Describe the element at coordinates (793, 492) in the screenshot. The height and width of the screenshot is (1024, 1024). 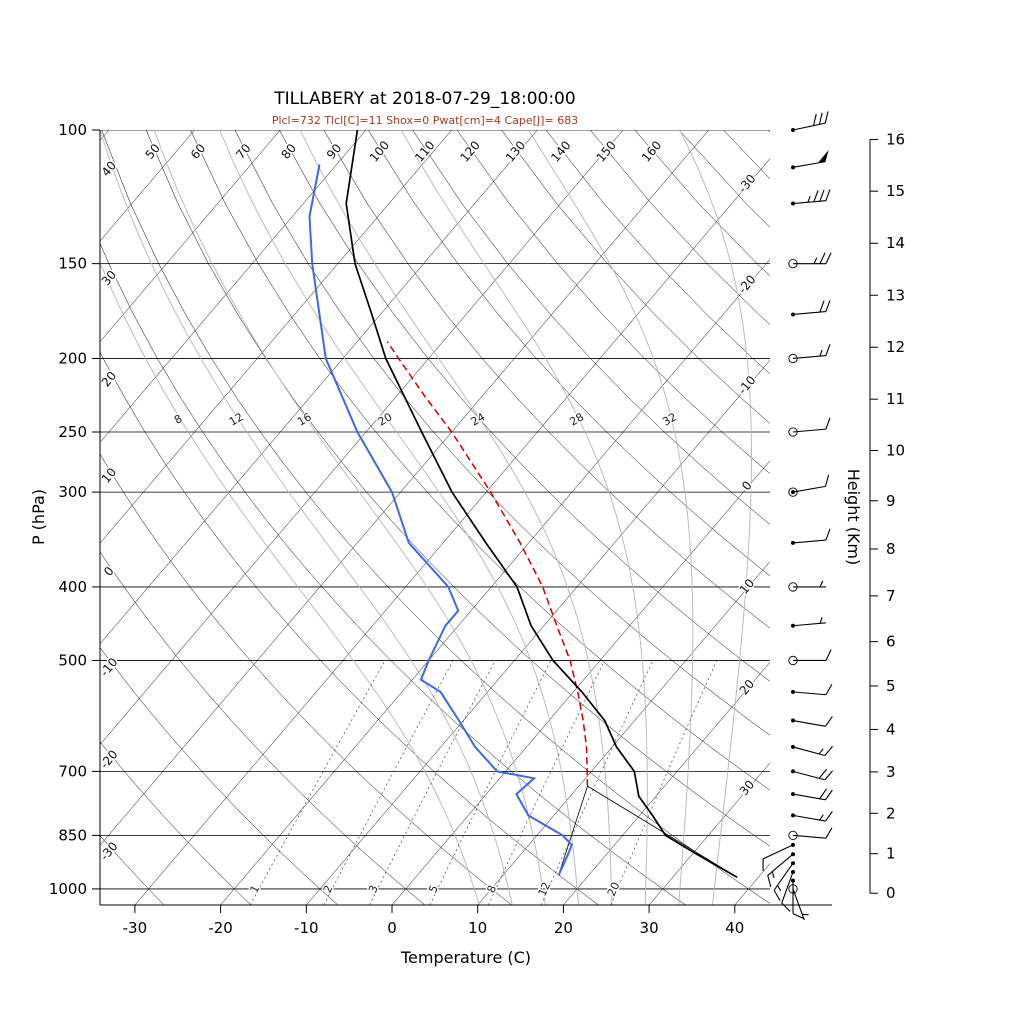
I see `wind-station-circle` at that location.